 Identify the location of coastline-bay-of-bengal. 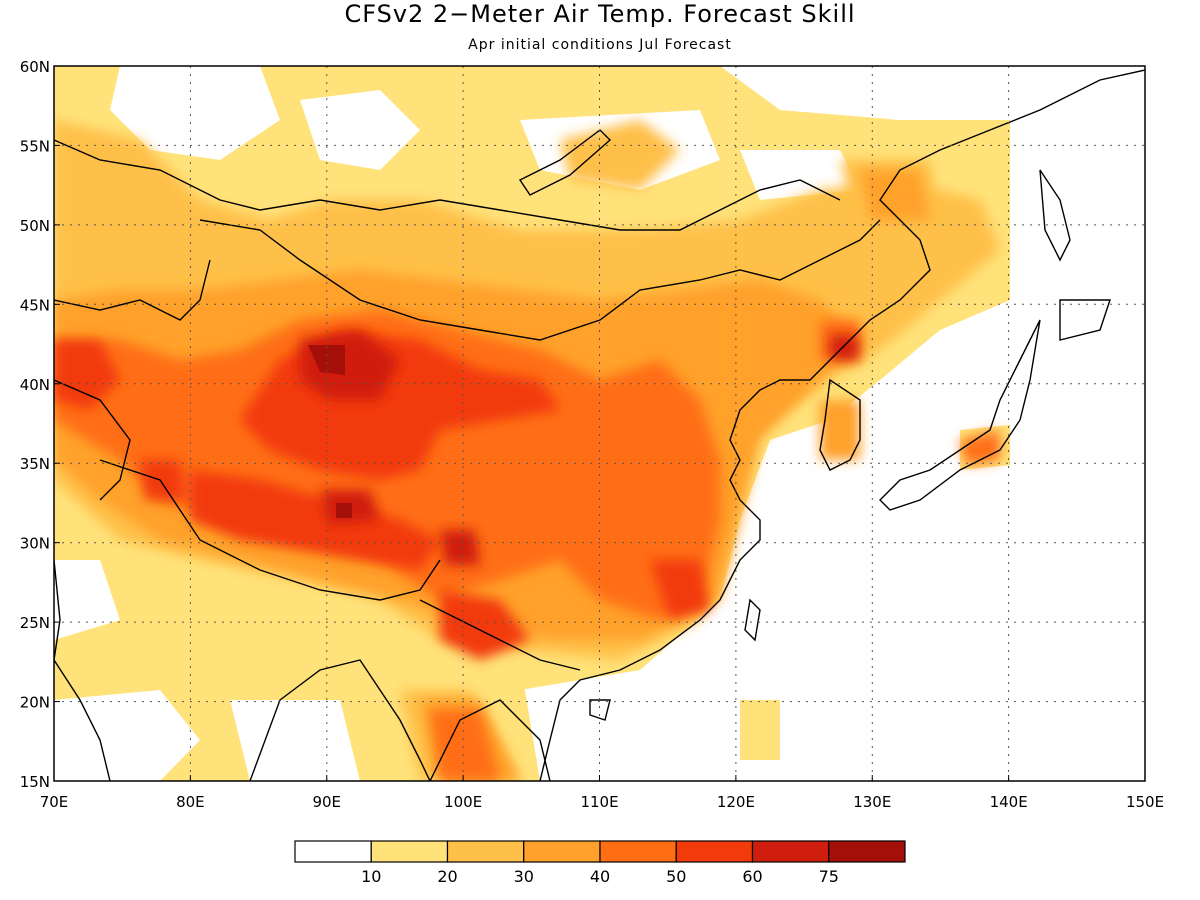
(340, 720).